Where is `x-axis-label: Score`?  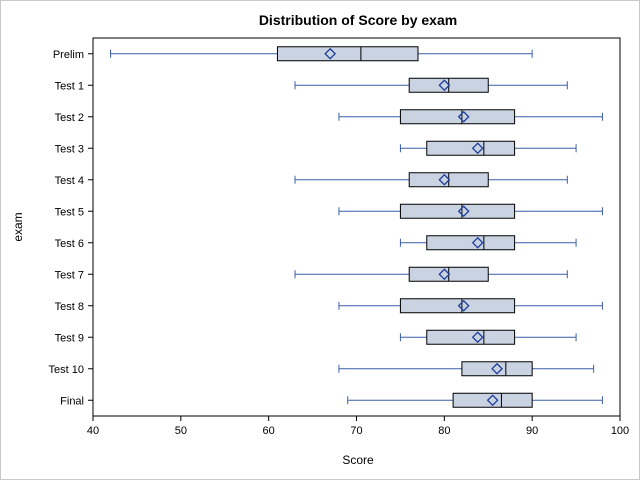
x-axis-label: Score is located at coordinates (358, 460).